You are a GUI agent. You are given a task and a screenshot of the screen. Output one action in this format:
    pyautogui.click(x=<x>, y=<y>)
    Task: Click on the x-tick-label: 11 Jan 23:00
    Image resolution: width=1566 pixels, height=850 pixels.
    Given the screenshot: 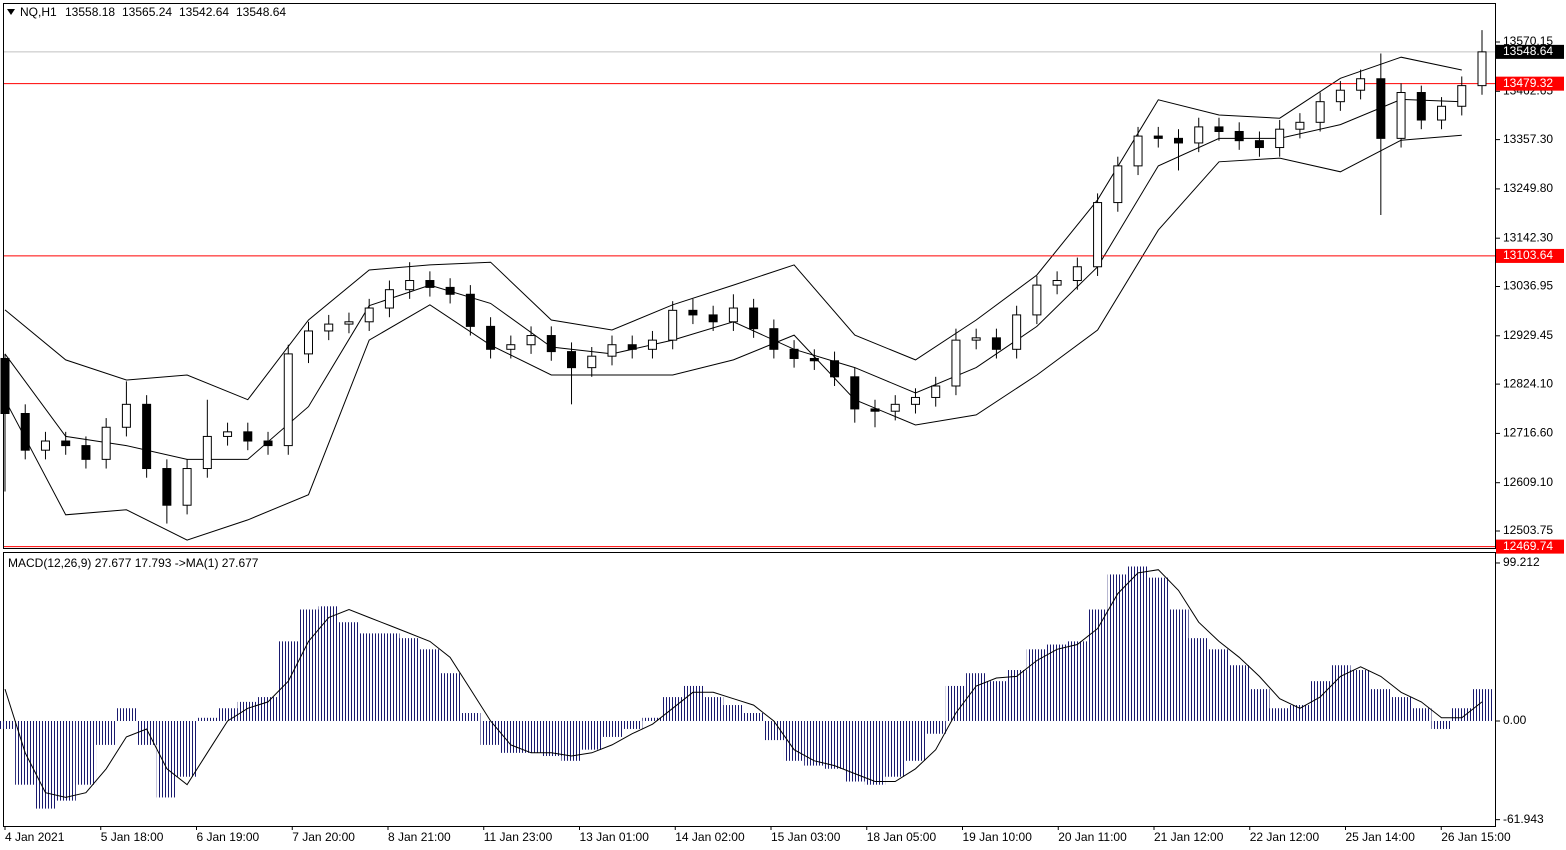 What is the action you would take?
    pyautogui.click(x=518, y=837)
    